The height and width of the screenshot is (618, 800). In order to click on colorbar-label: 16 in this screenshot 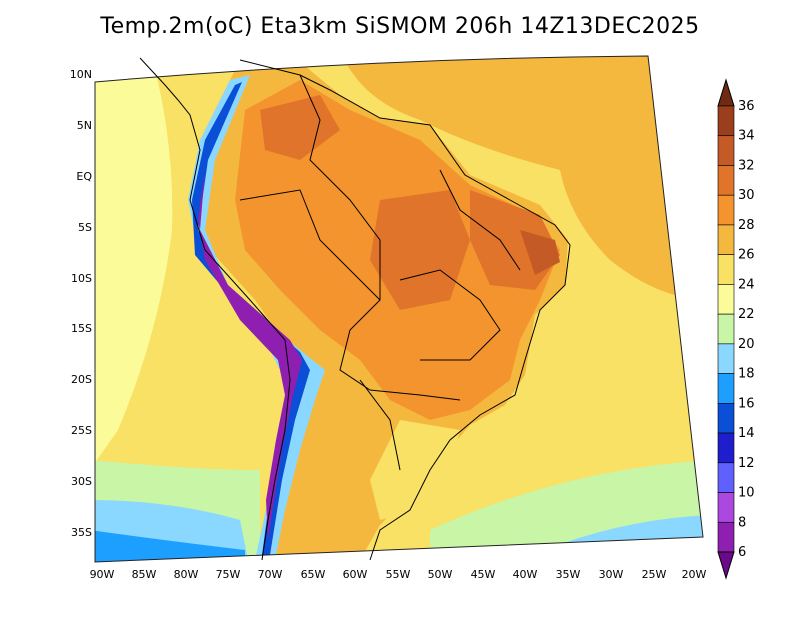, I will do `click(746, 403)`.